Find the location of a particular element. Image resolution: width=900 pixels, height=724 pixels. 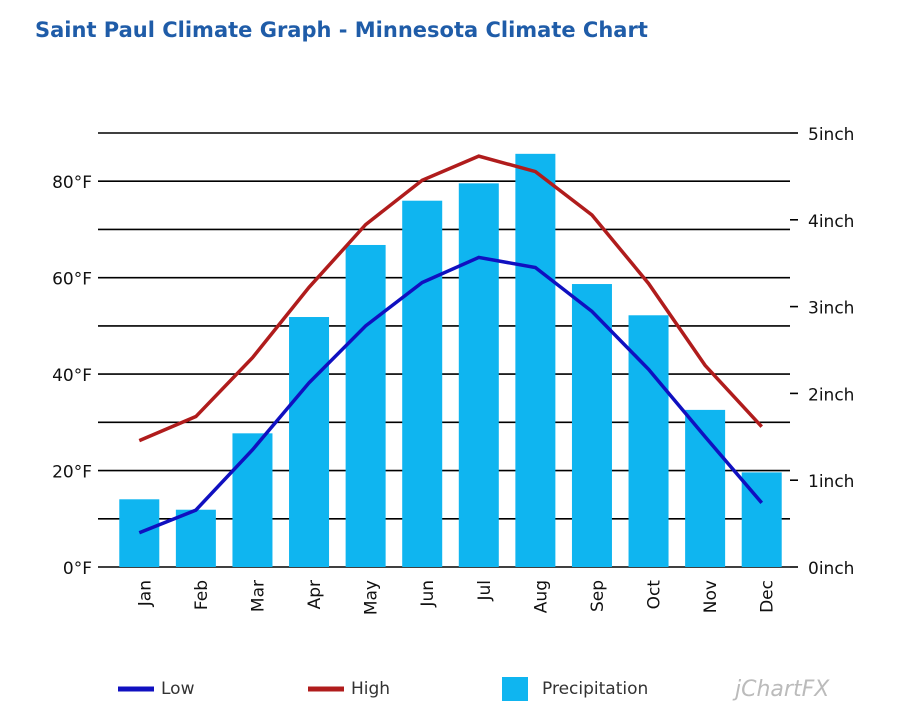

x-tick-label: Sep is located at coordinates (598, 596).